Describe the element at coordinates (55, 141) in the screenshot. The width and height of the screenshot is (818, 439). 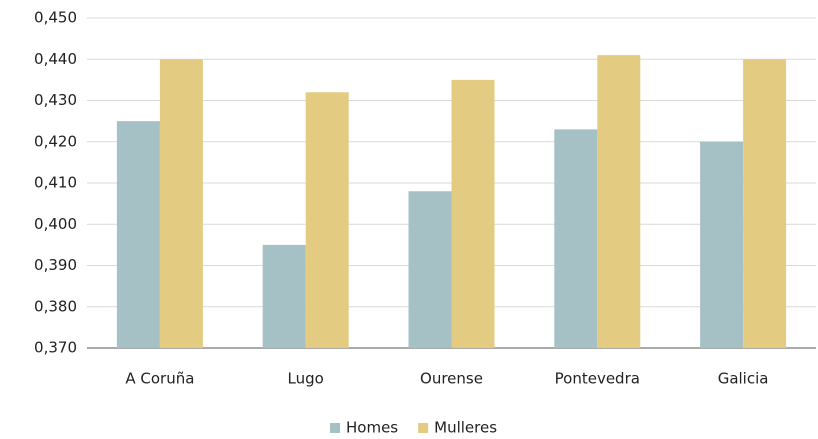
I see `y-tick-label: 0,420` at that location.